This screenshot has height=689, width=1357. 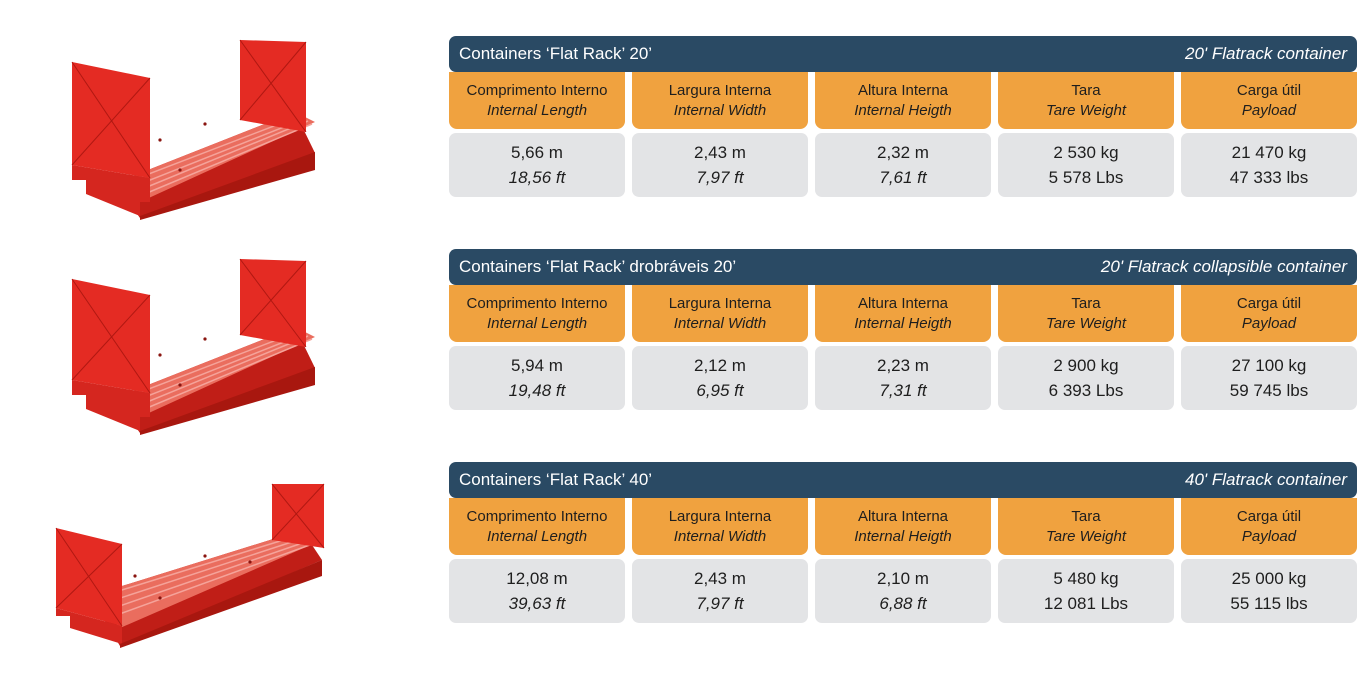 I want to click on value-metric: 5,66 m, so click(x=537, y=152).